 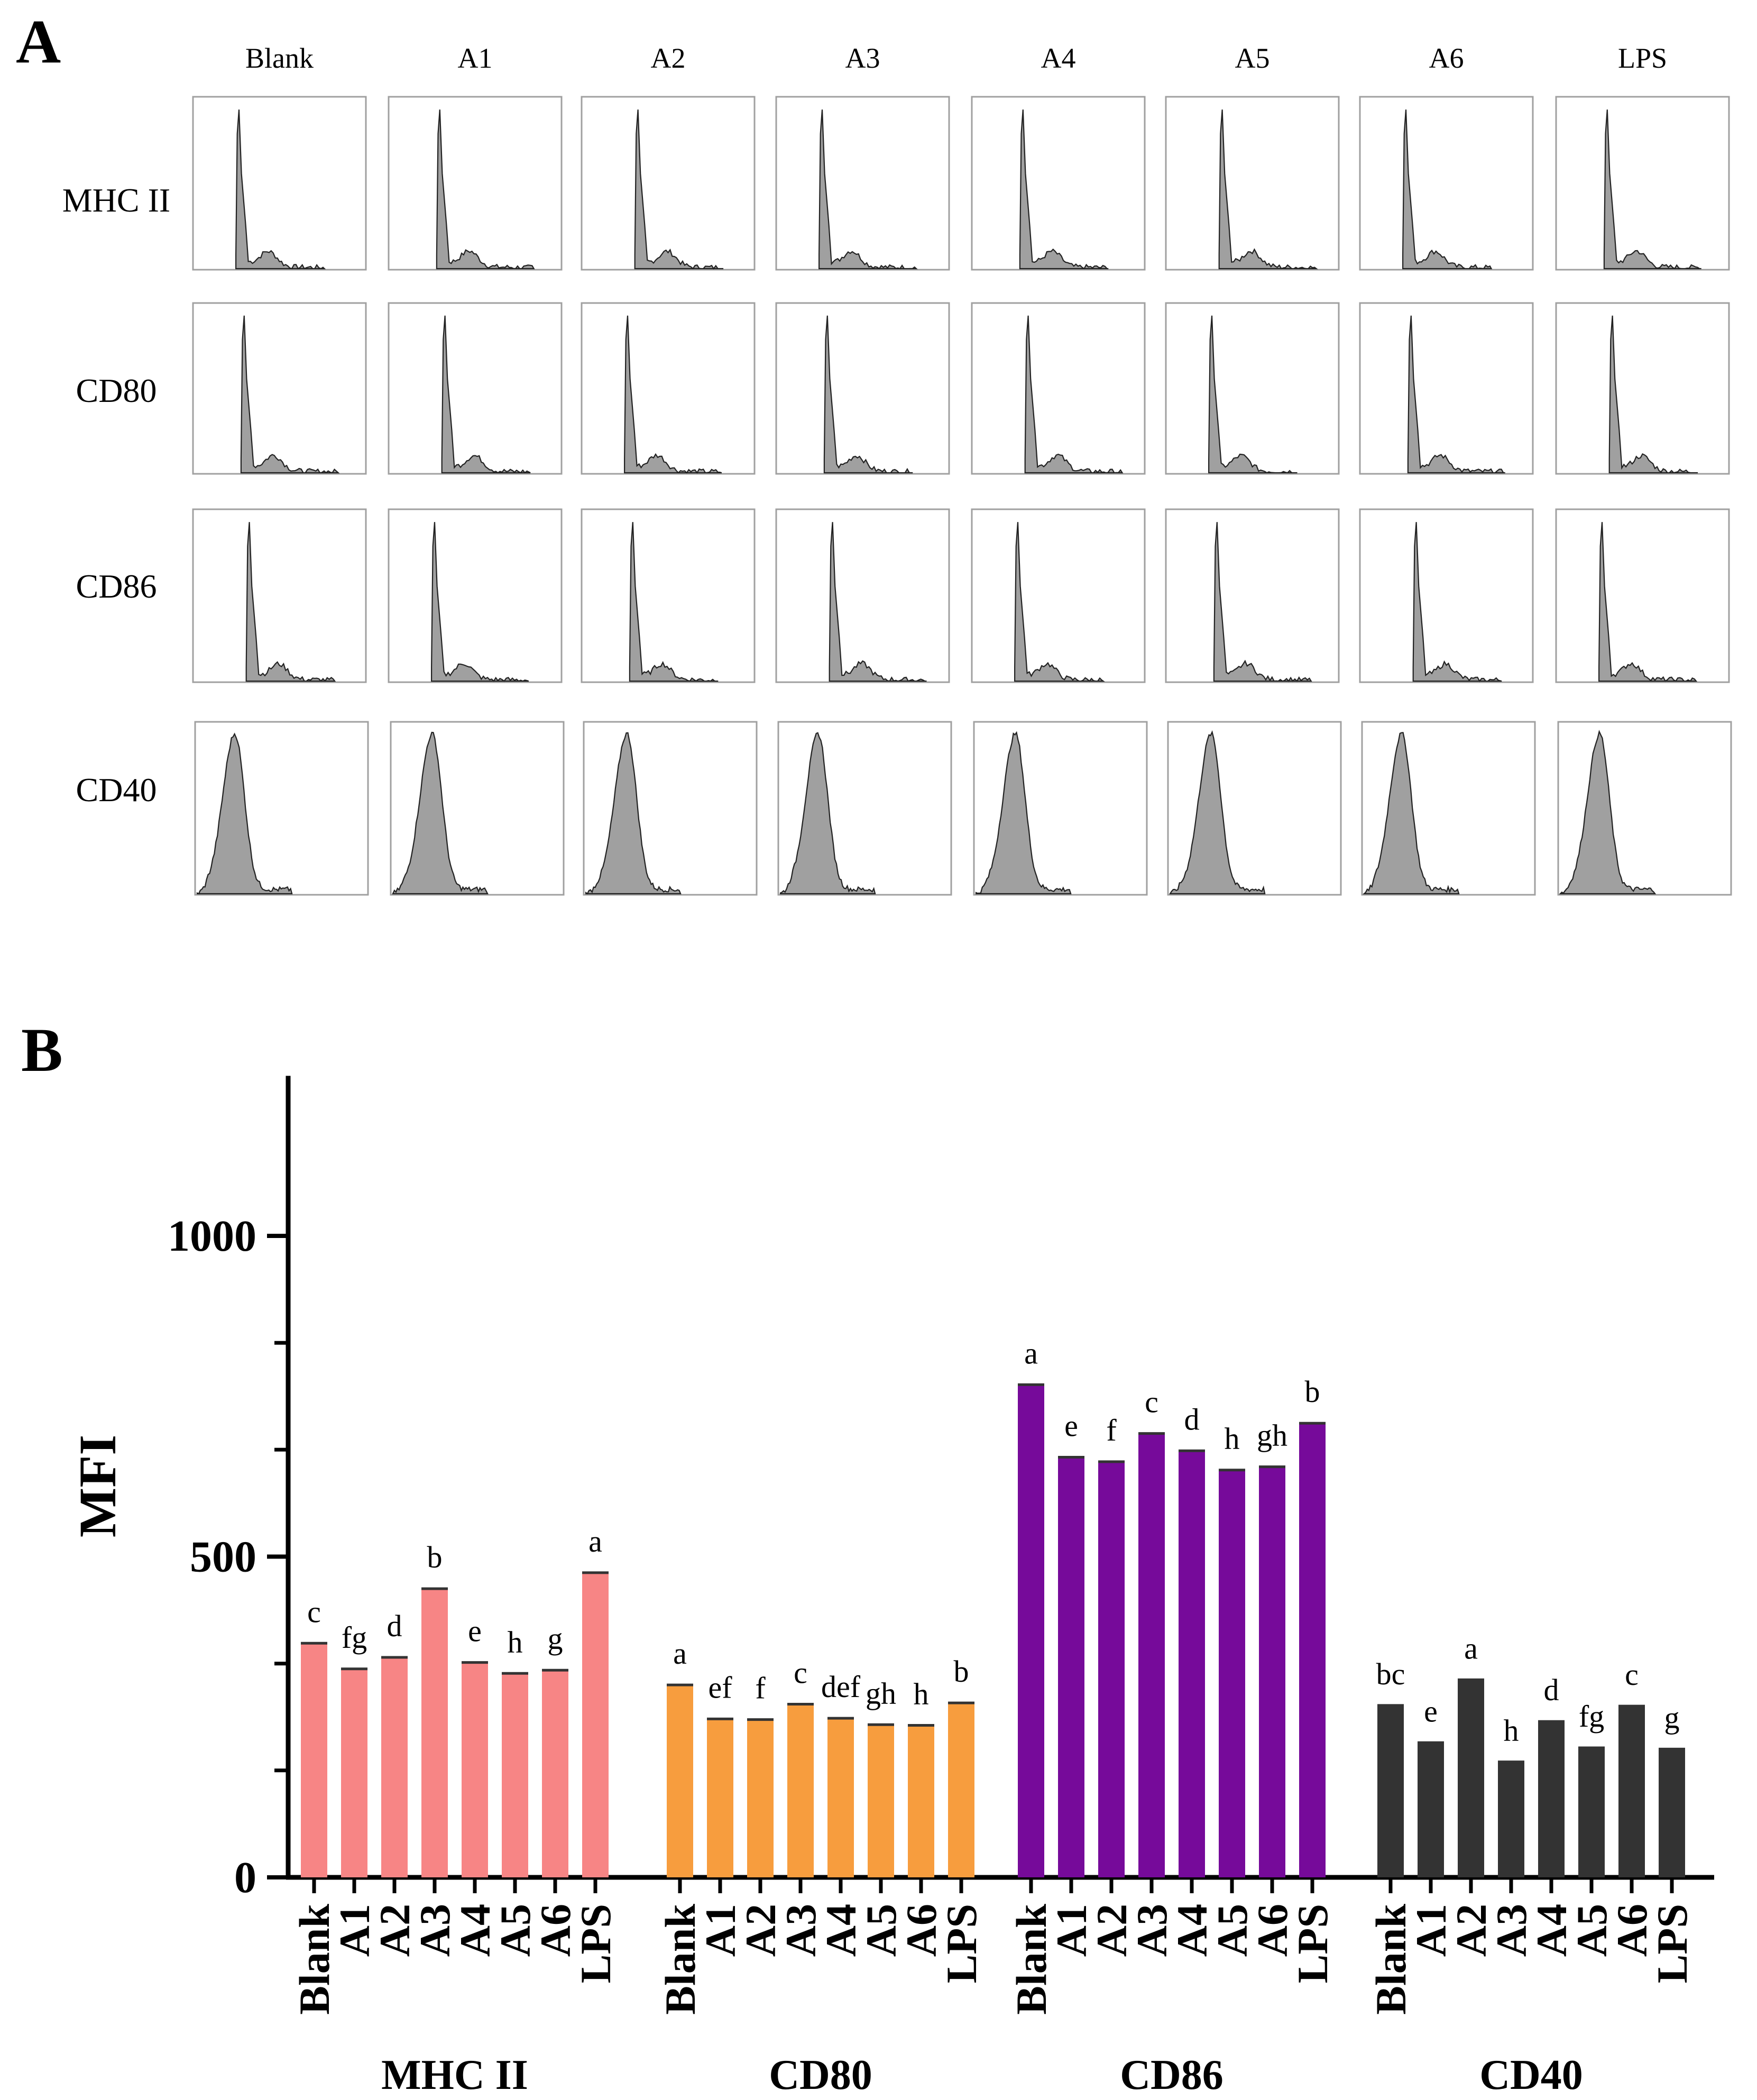 I want to click on significance-letter: e, so click(x=475, y=1631).